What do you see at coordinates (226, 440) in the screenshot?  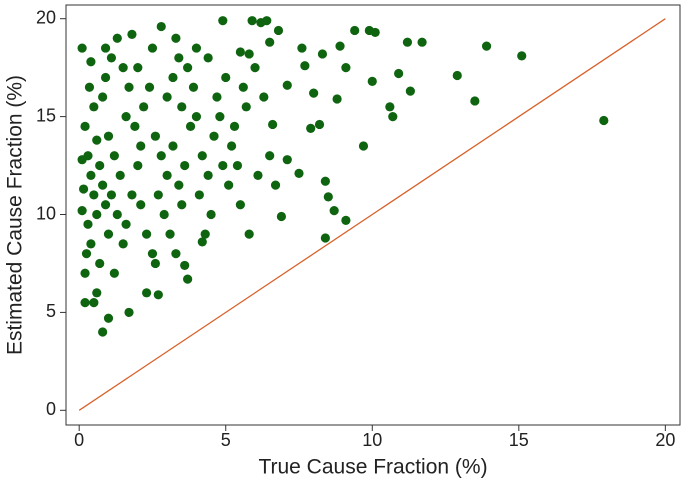 I see `x-tick-label: 5` at bounding box center [226, 440].